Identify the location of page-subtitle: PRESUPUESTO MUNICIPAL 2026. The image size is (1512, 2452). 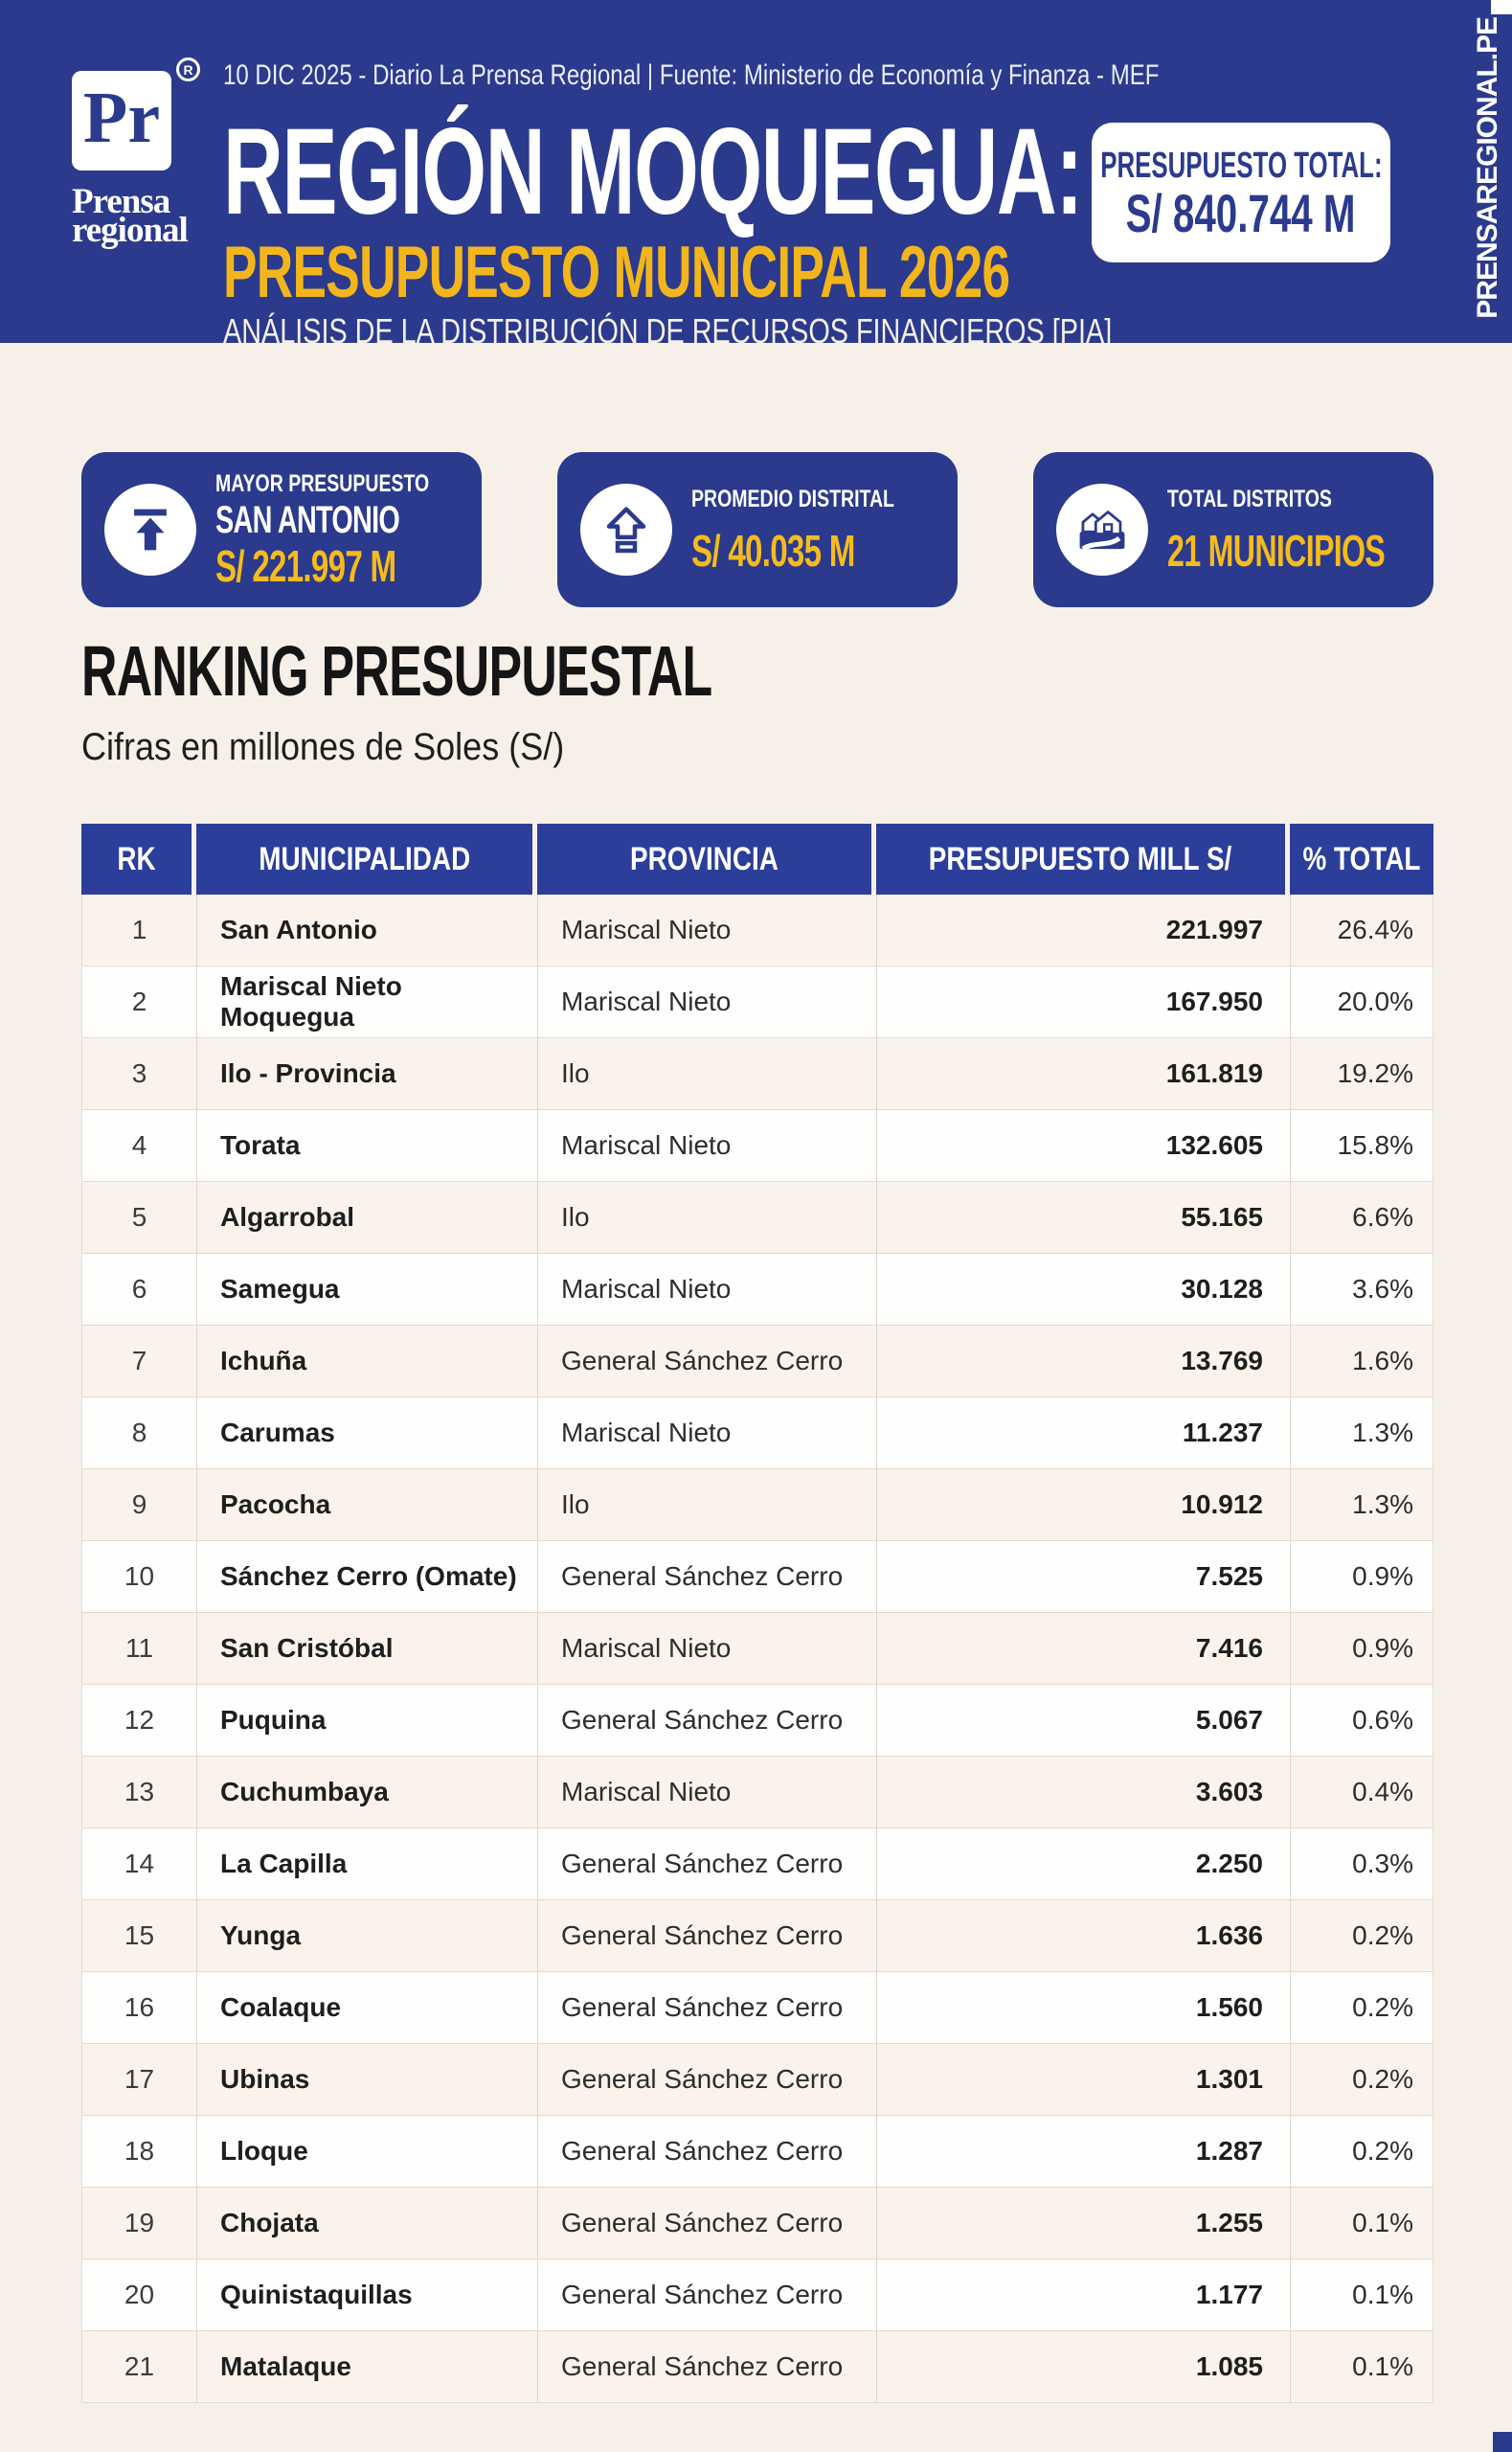
(616, 272).